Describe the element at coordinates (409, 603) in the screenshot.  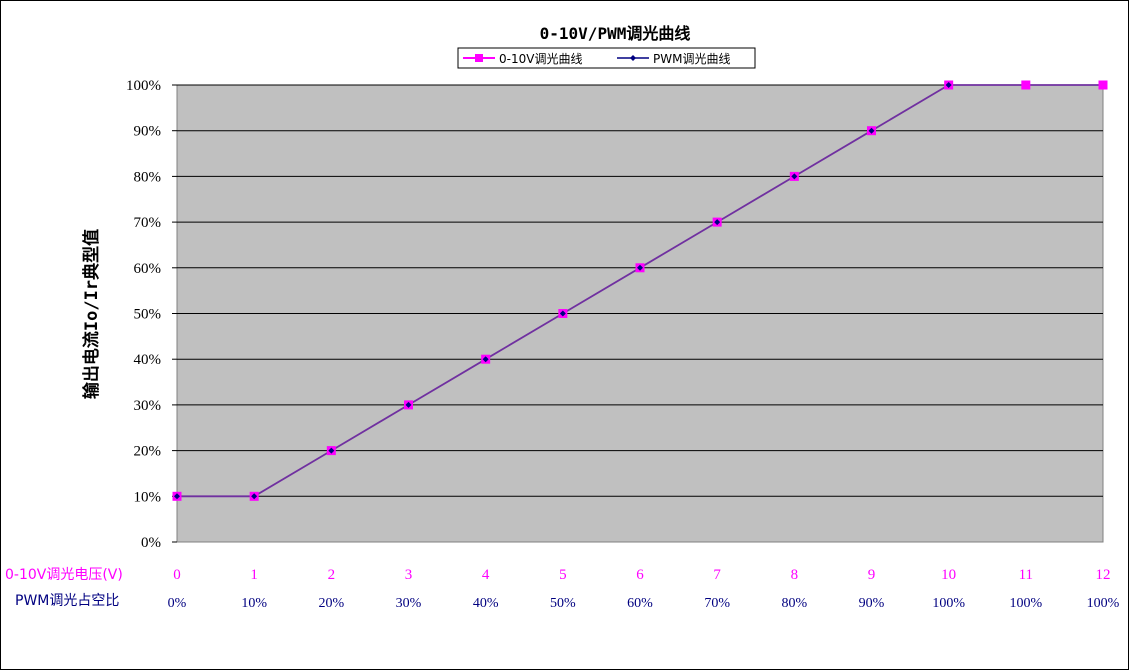
I see `x-tick-label-pwm: 30%` at that location.